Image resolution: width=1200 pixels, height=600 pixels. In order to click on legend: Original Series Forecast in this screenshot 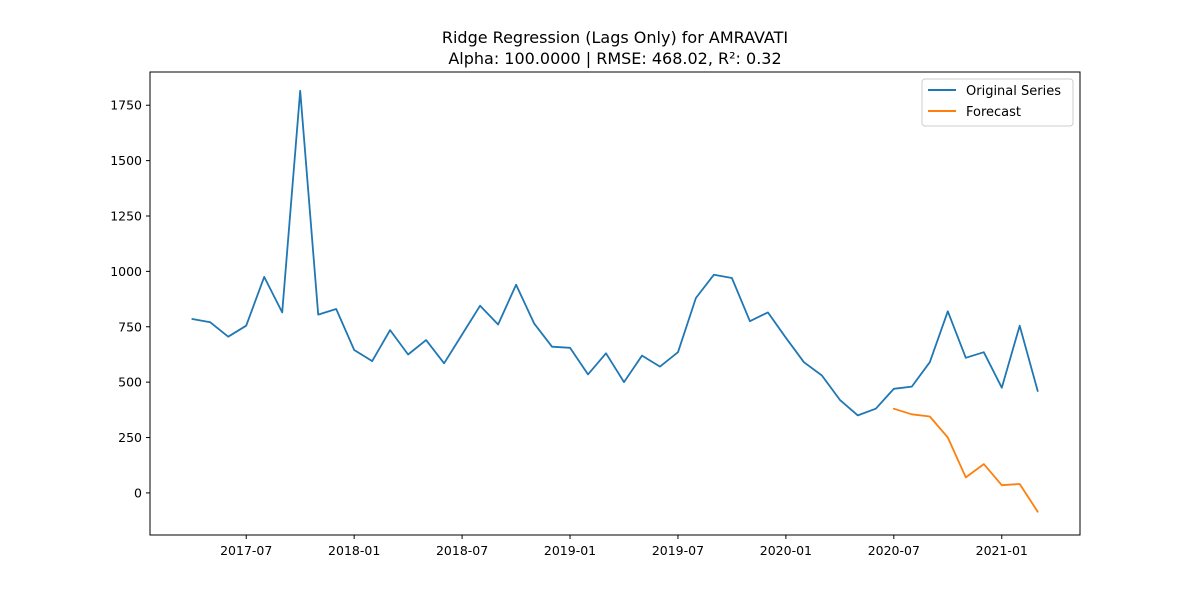, I will do `click(997, 102)`.